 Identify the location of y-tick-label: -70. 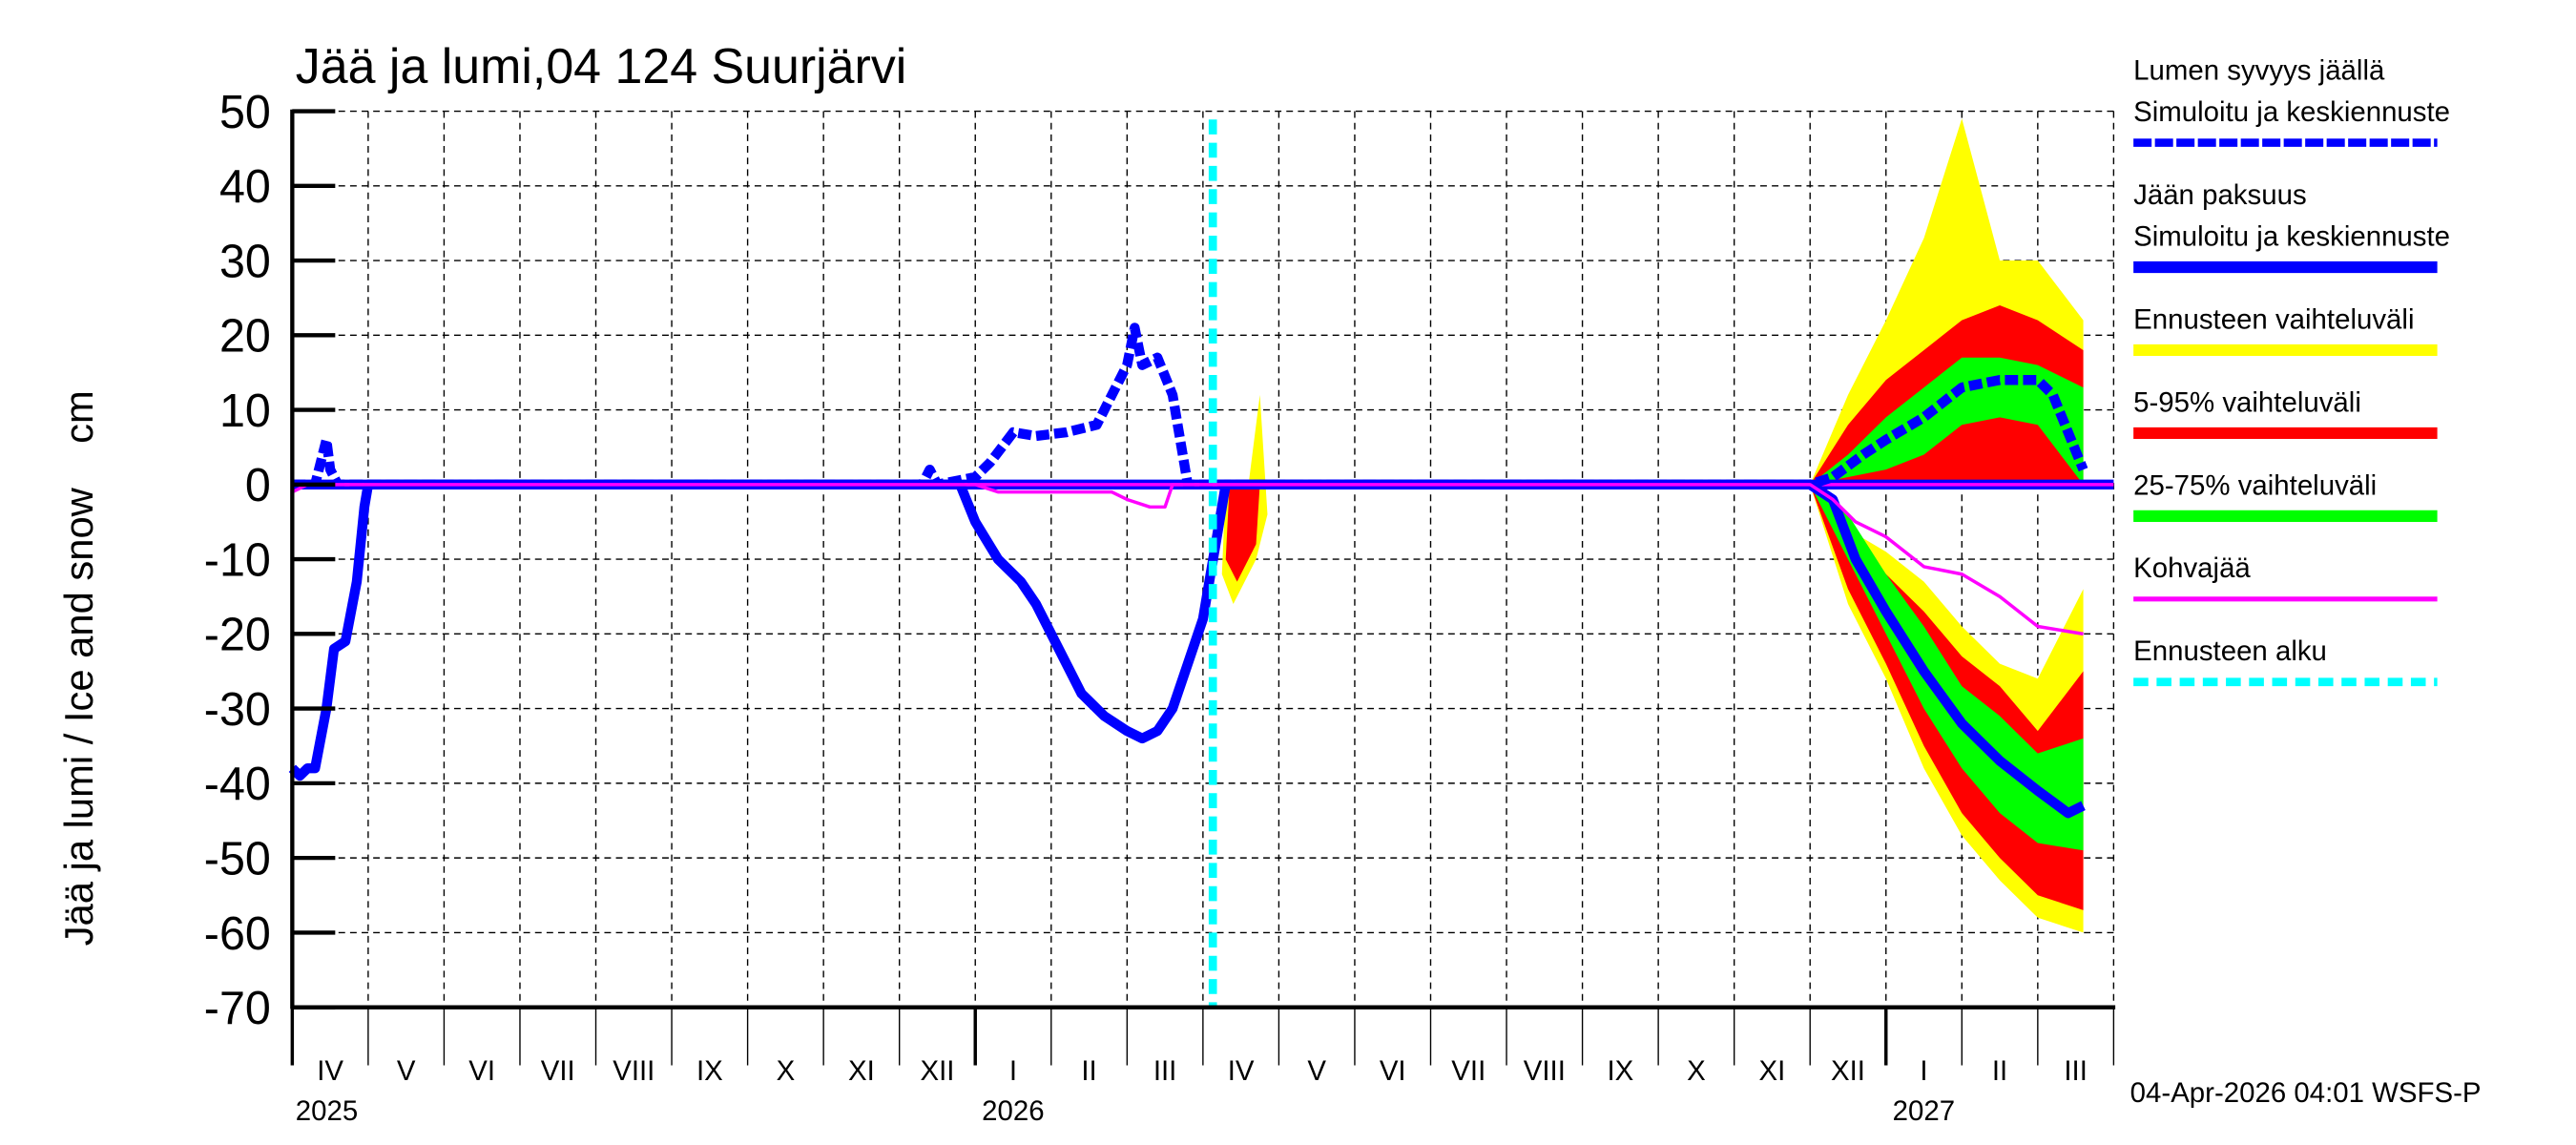
(237, 1009).